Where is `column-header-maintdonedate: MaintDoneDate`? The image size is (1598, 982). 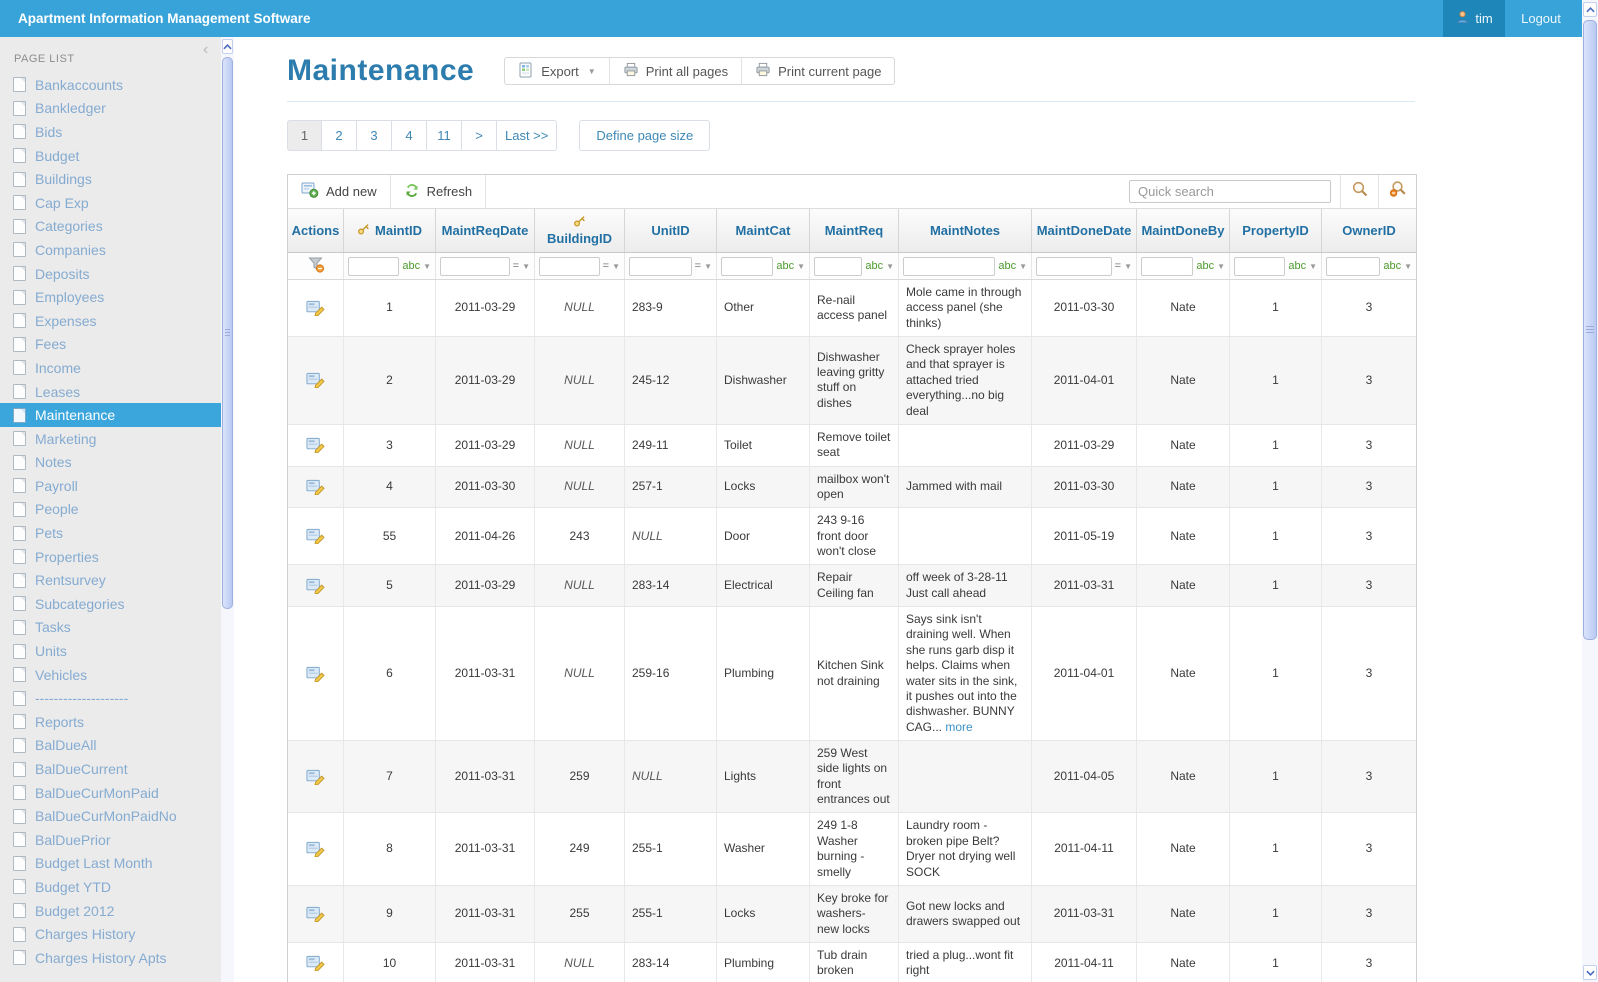
column-header-maintdonedate: MaintDoneDate is located at coordinates (1083, 230).